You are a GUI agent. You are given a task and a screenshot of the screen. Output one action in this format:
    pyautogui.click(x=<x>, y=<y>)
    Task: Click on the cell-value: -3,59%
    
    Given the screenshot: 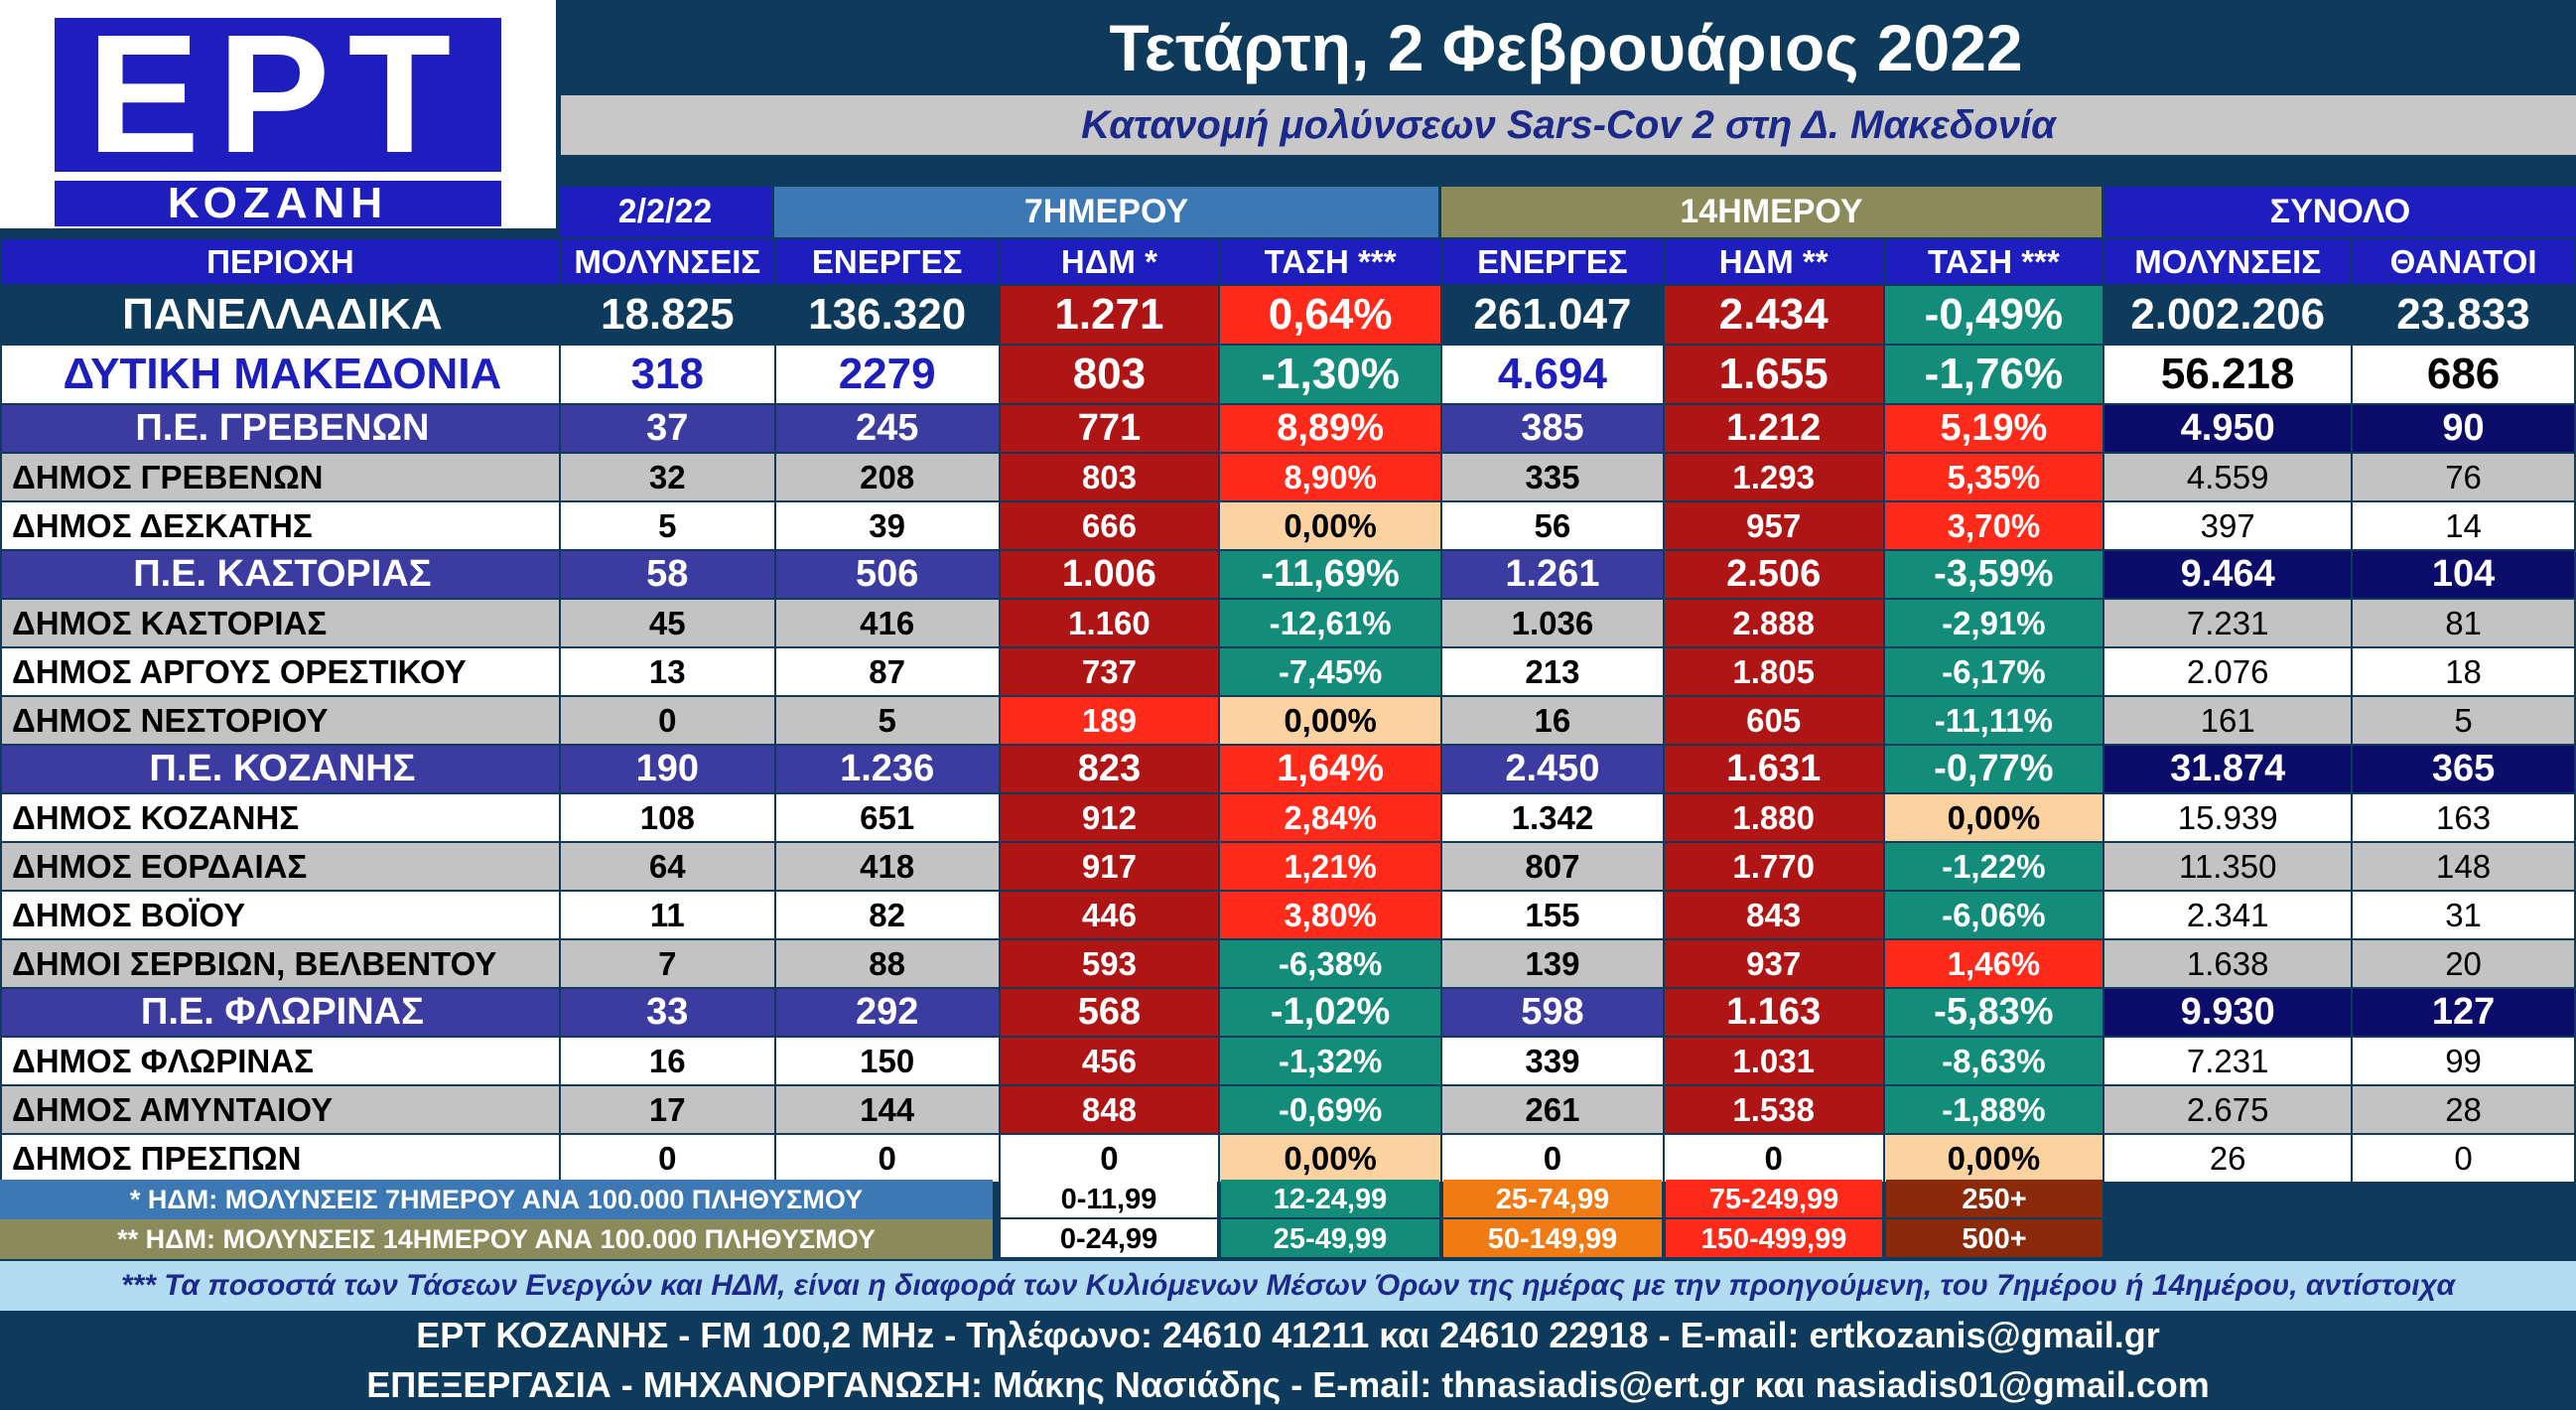 What is the action you would take?
    pyautogui.click(x=1993, y=574)
    